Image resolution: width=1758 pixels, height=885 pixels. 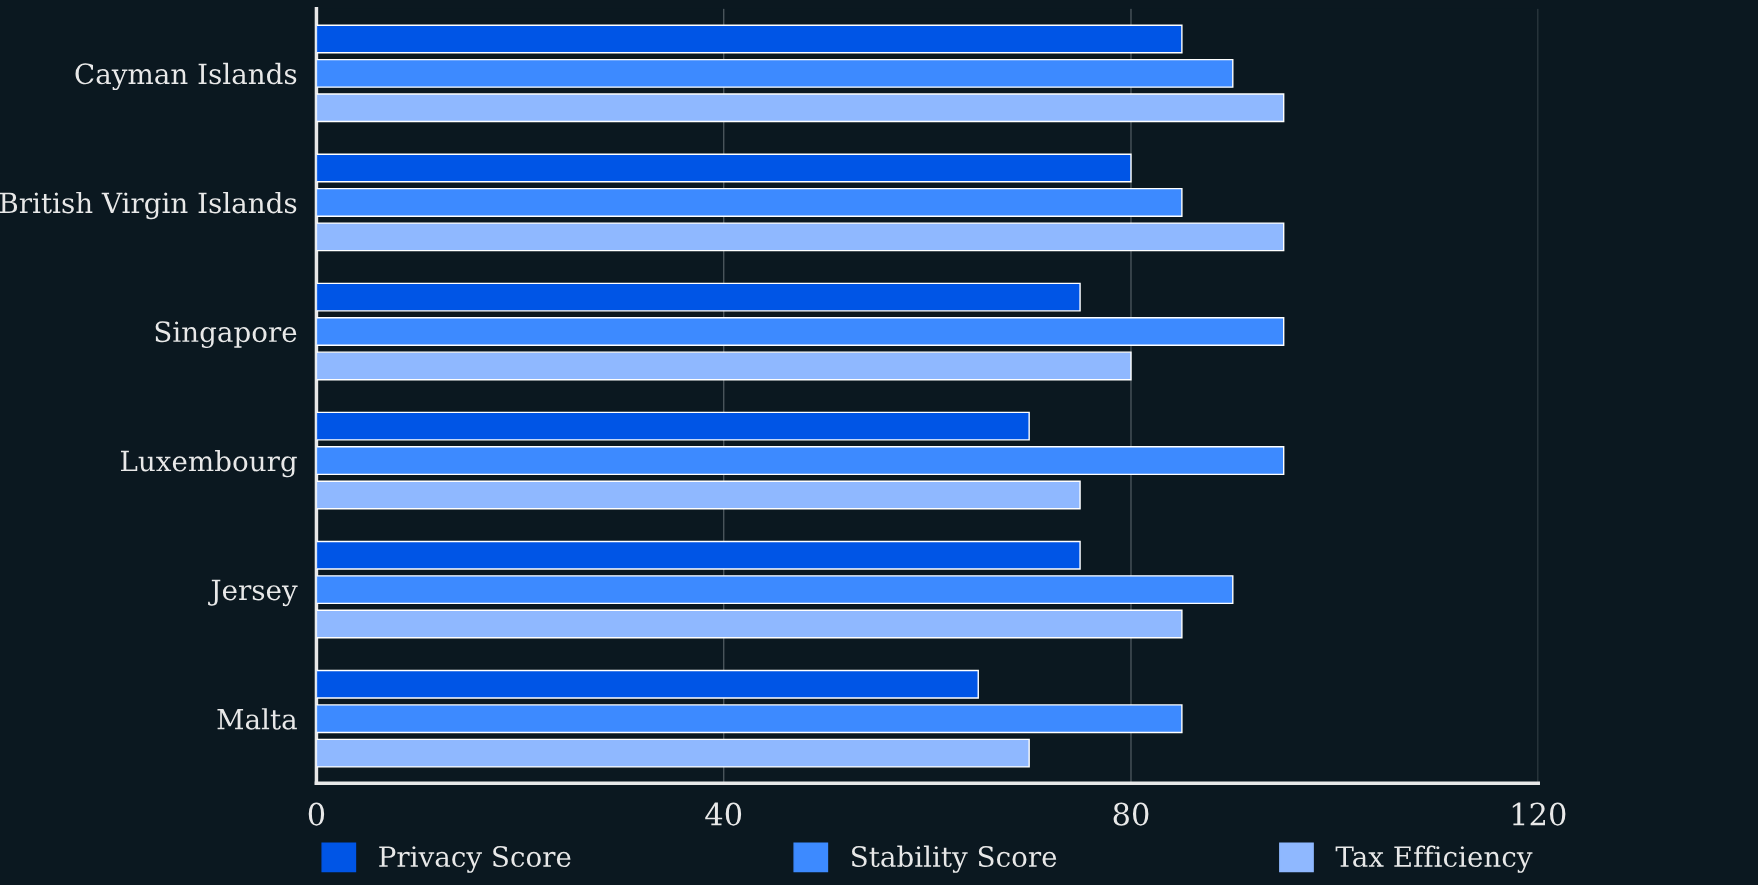 What do you see at coordinates (186, 76) in the screenshot?
I see `y-tick-label: Cayman Islands` at bounding box center [186, 76].